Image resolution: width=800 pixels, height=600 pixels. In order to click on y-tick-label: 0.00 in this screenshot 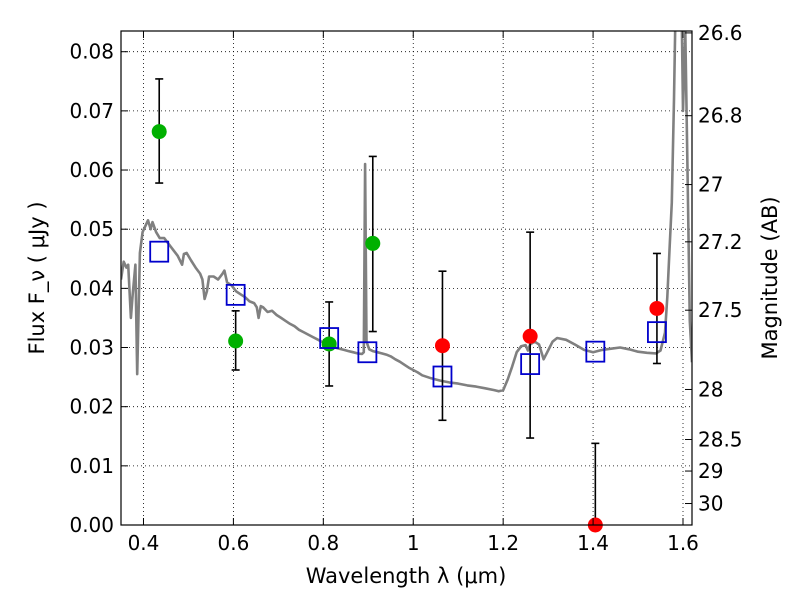, I will do `click(91, 525)`.